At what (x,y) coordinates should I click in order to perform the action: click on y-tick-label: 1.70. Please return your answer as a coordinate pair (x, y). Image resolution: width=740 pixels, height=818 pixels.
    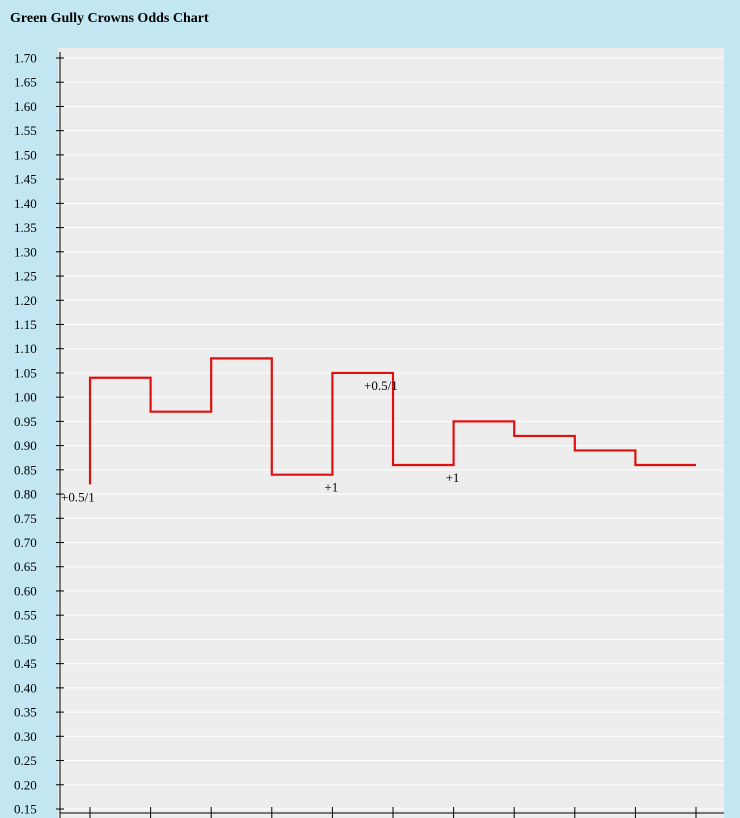
    Looking at the image, I should click on (25, 58).